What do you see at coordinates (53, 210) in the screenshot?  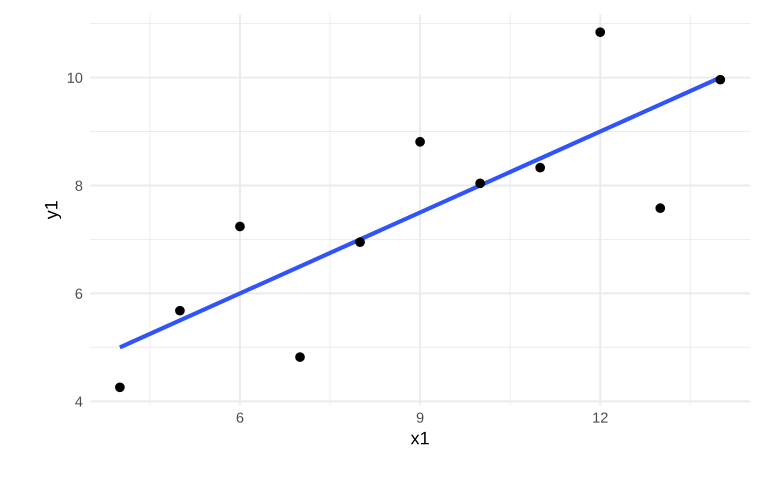 I see `y-axis-title: y1` at bounding box center [53, 210].